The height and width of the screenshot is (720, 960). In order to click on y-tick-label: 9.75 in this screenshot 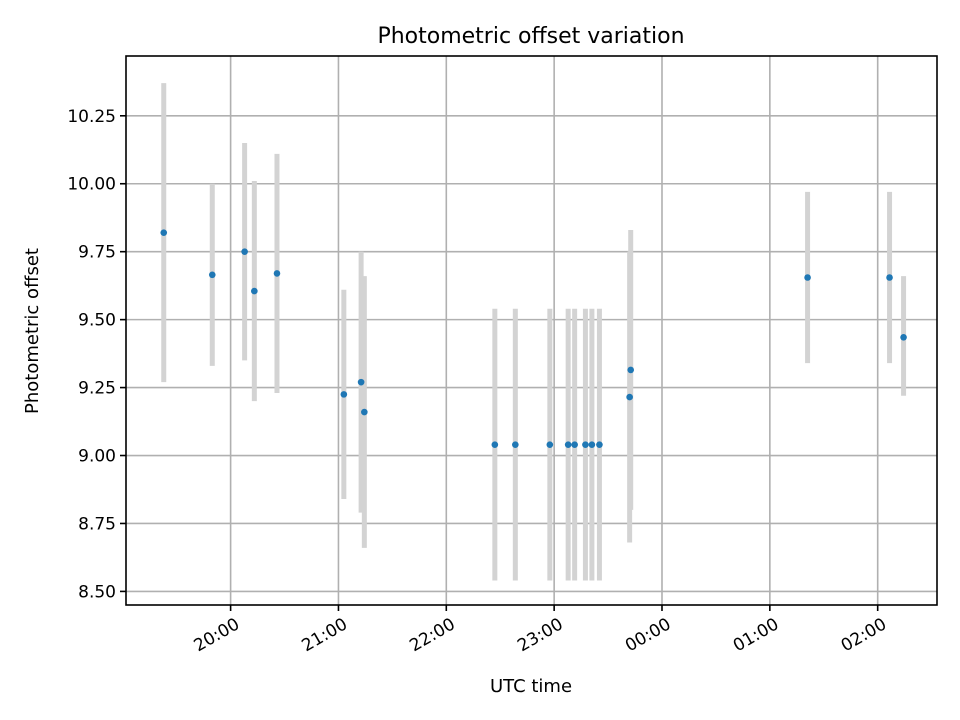, I will do `click(97, 253)`.